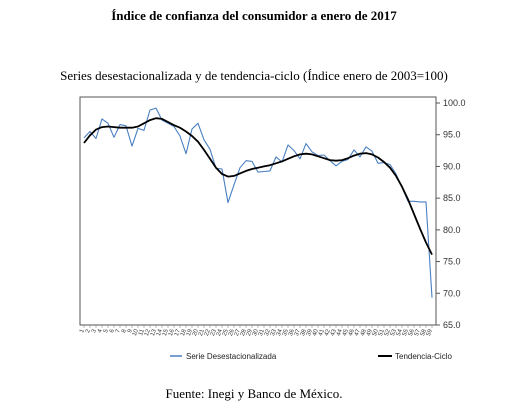 The width and height of the screenshot is (508, 420). Describe the element at coordinates (274, 332) in the screenshot. I see `x-tick-label: 33` at that location.